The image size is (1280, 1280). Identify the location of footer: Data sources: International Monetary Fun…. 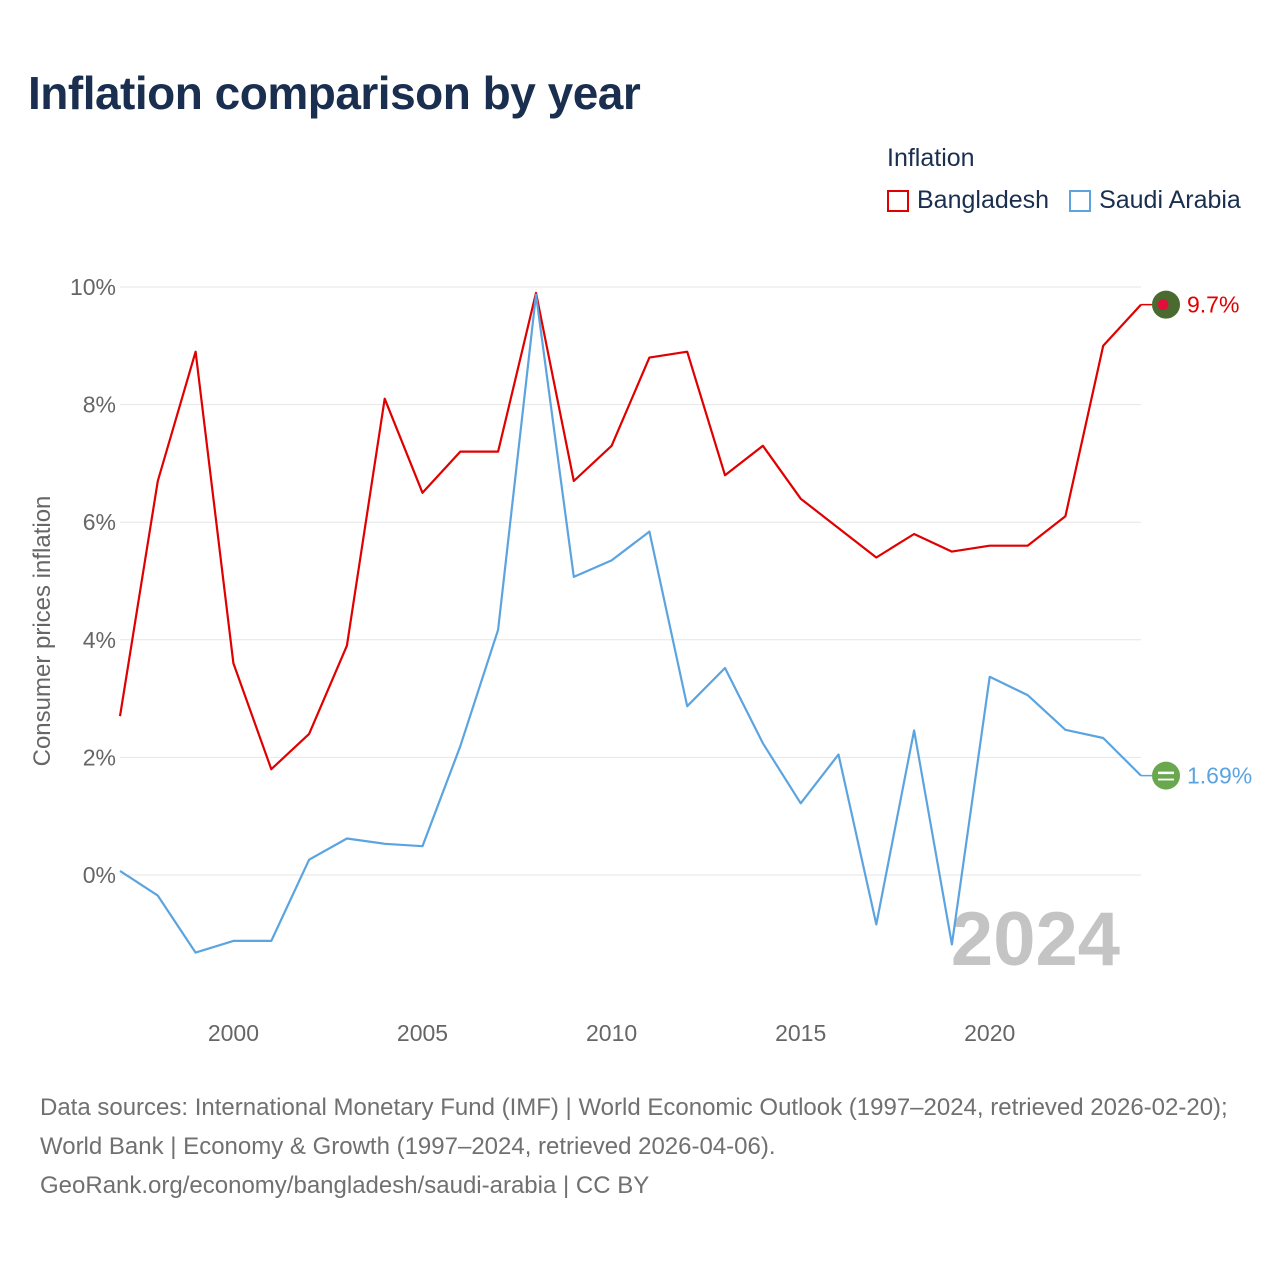
(645, 1146).